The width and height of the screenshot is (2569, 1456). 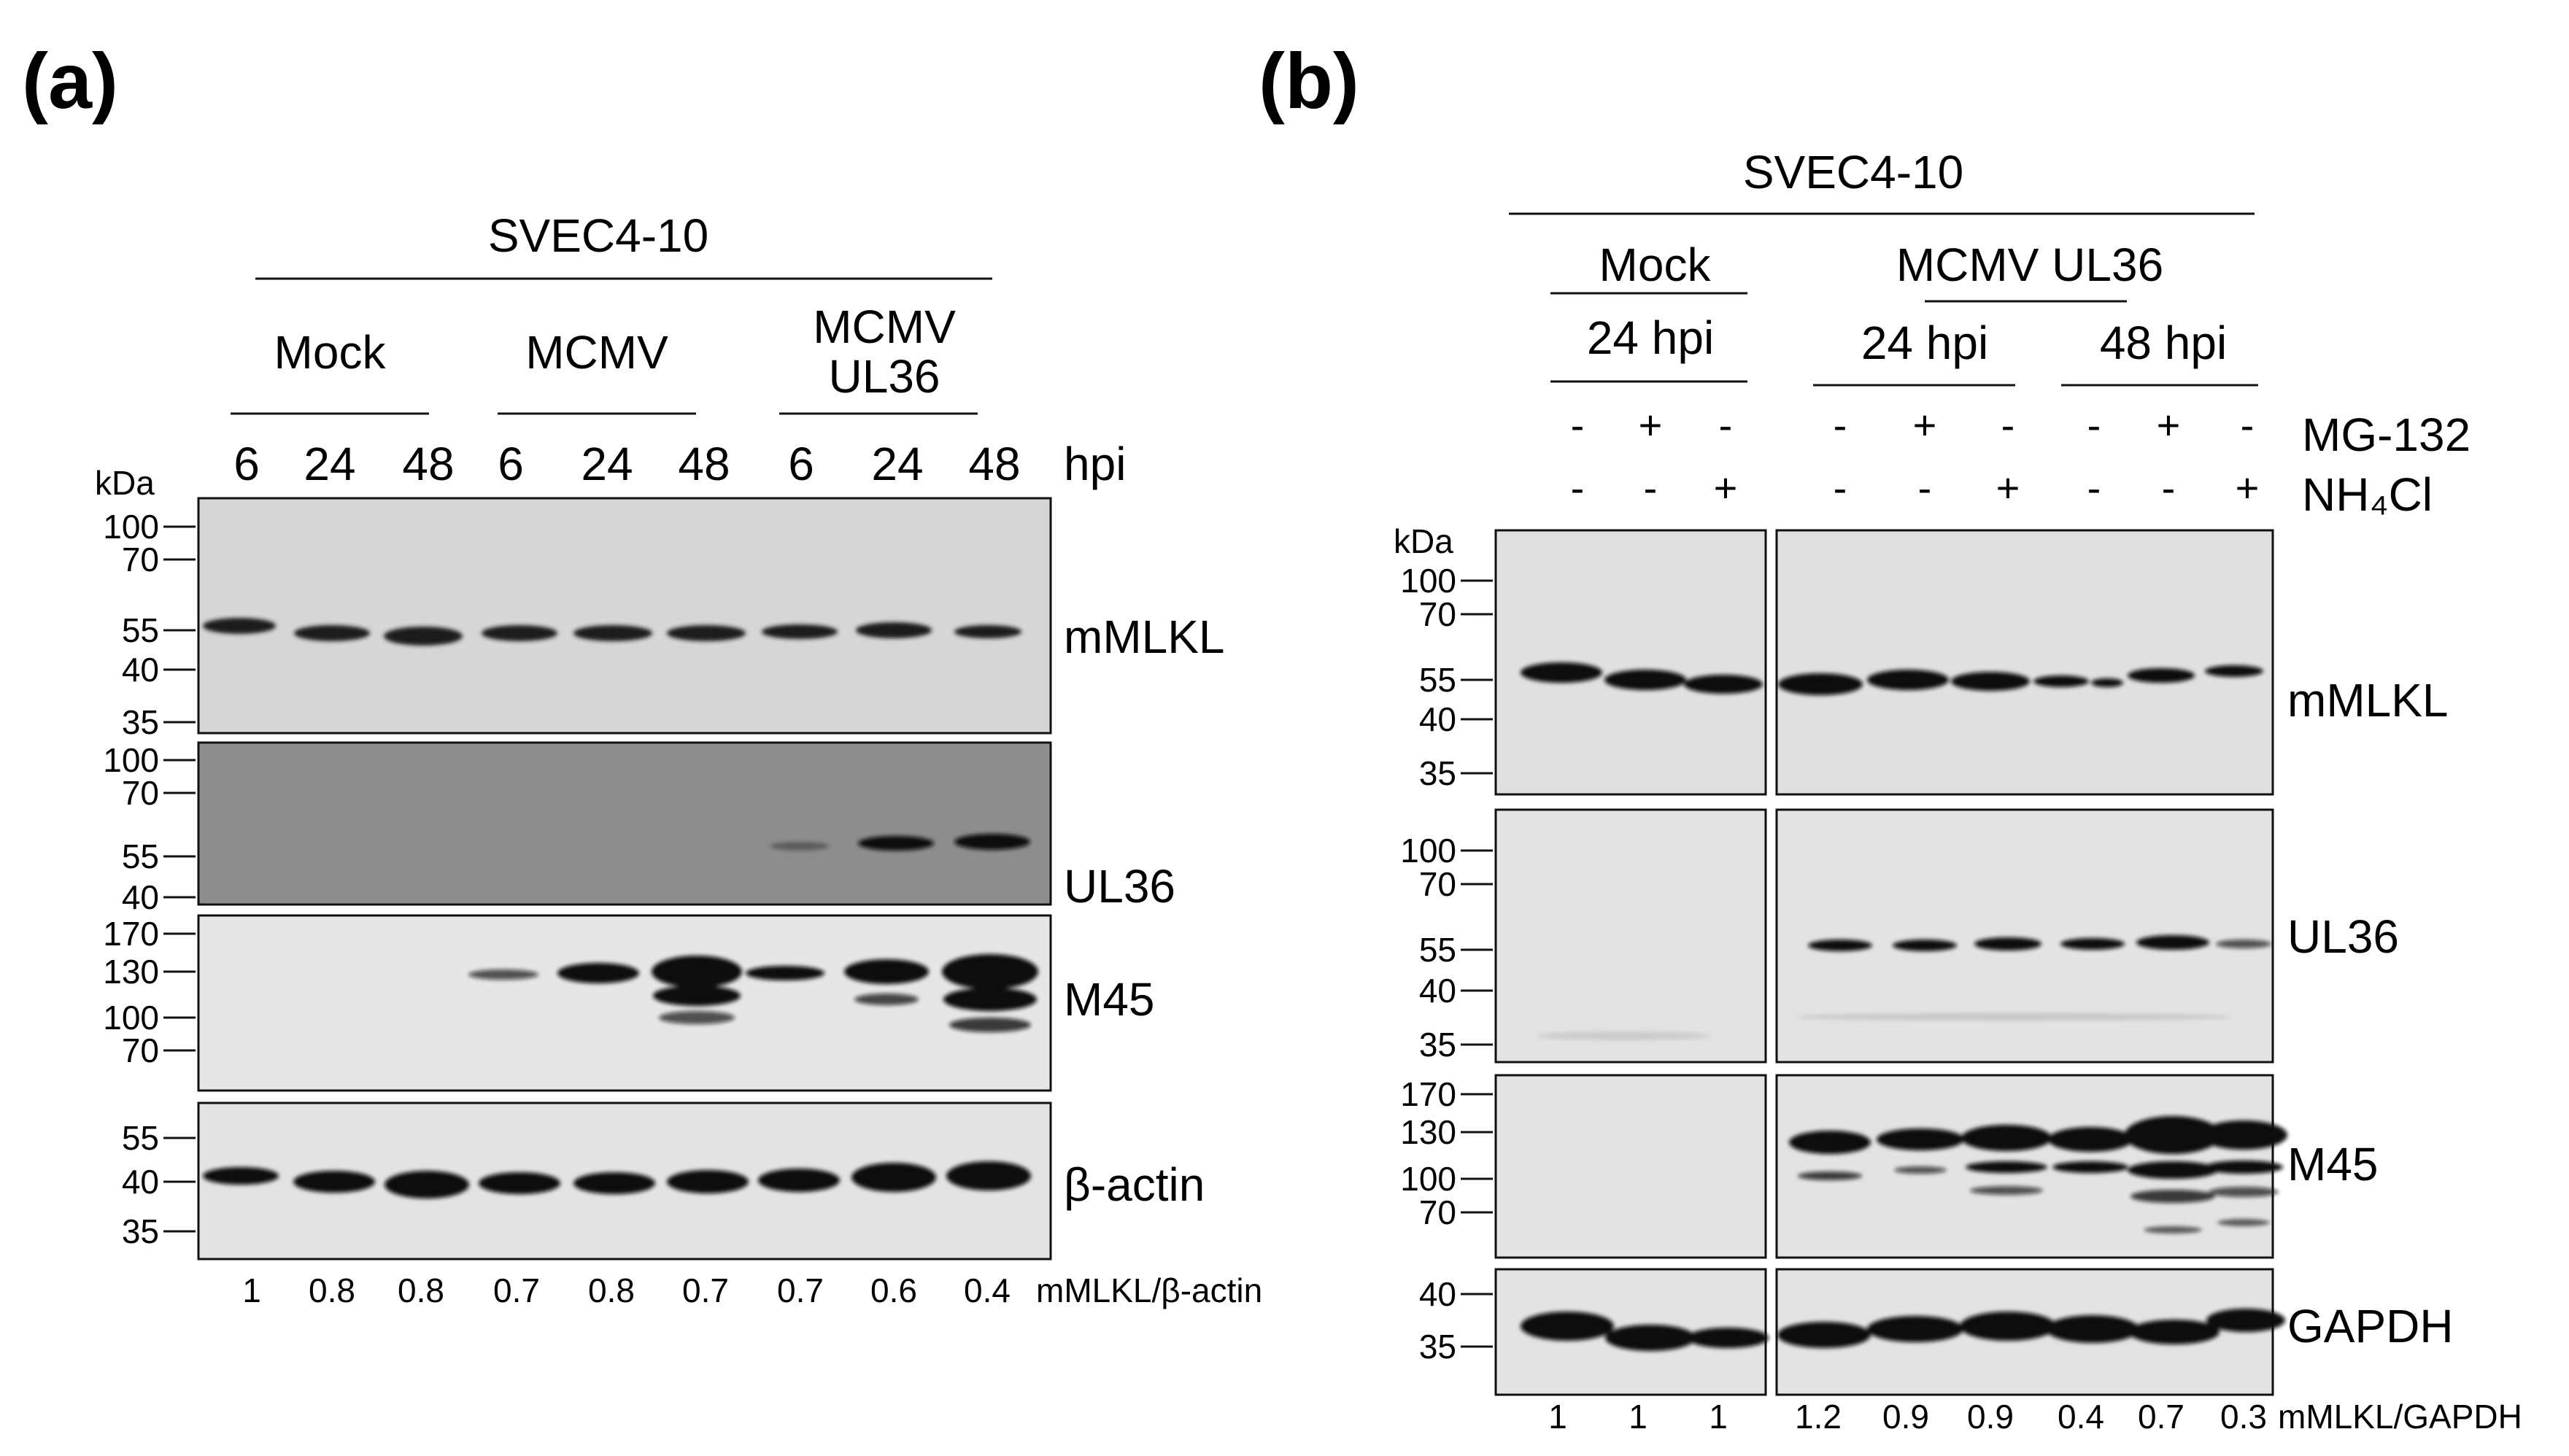 I want to click on panel-b-time-24: 24 hpi, so click(x=1924, y=343).